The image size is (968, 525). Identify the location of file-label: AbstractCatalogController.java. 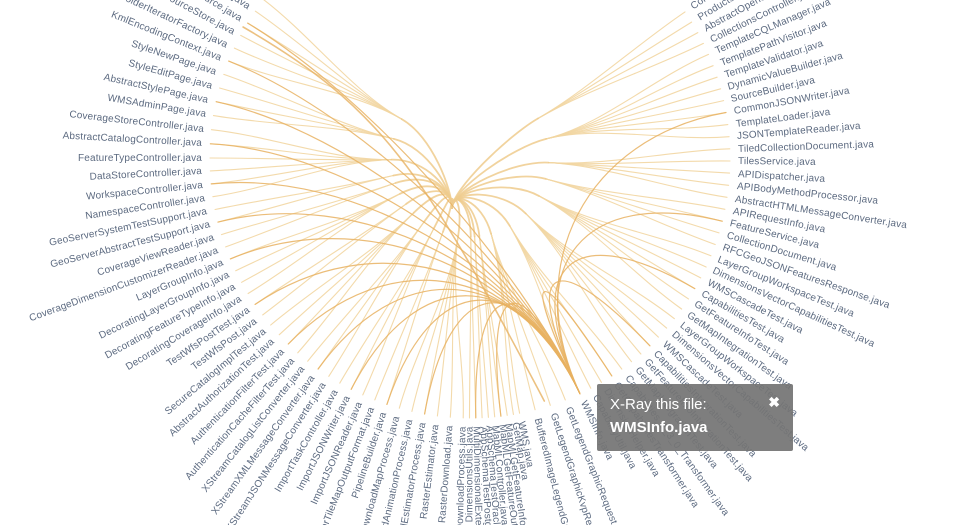
(132, 140).